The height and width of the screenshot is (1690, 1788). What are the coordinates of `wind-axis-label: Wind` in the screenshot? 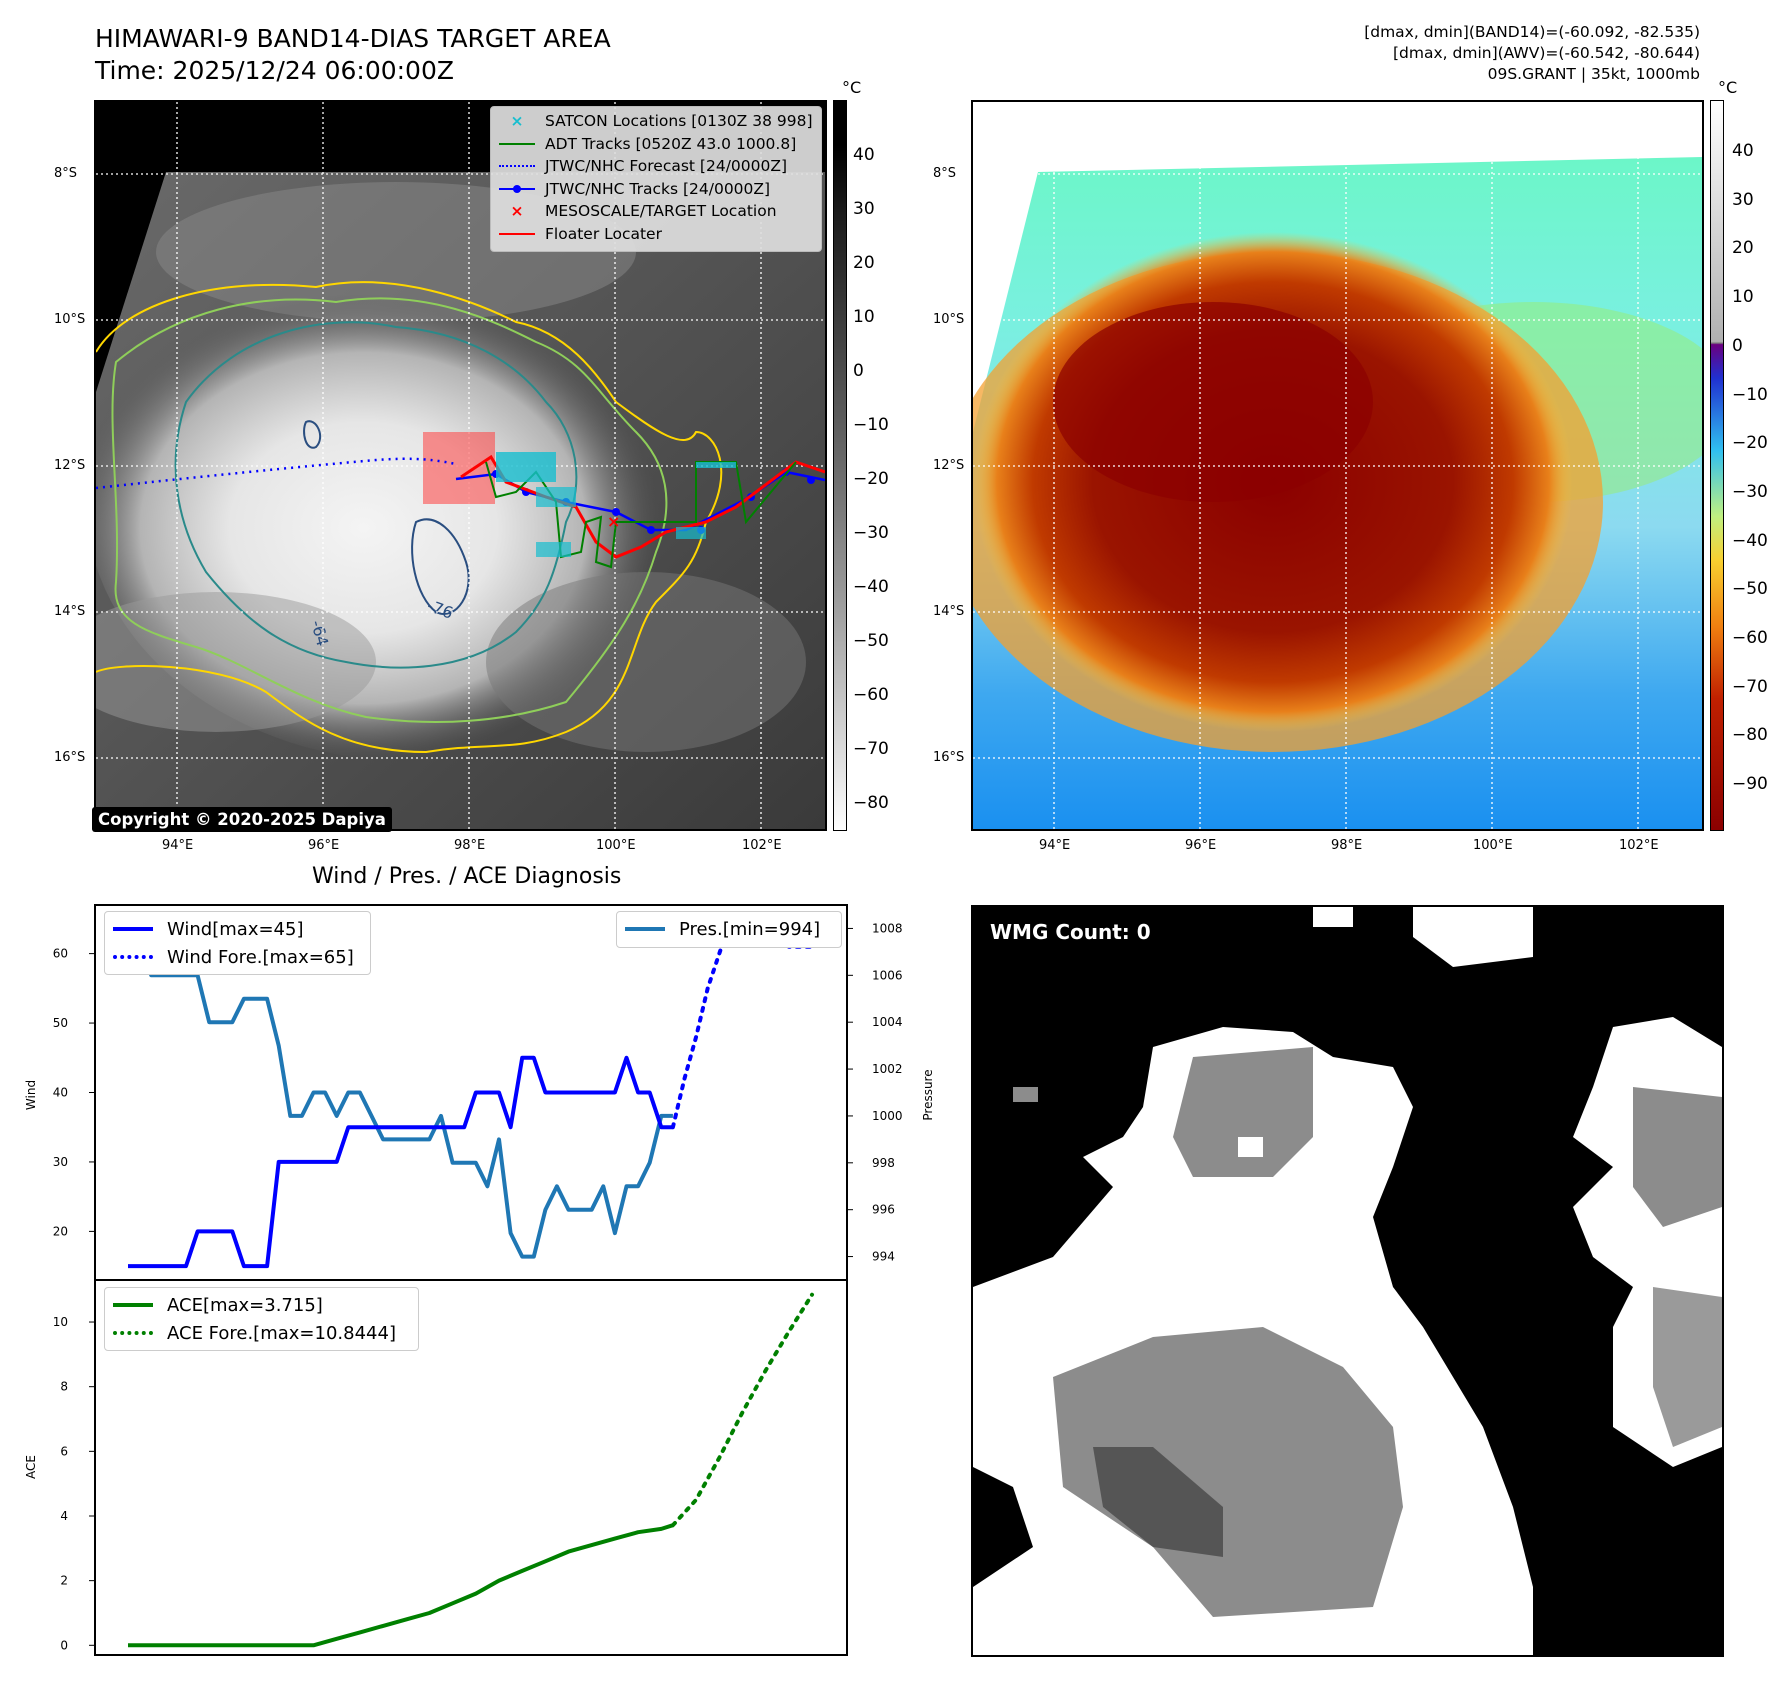 It's located at (31, 1095).